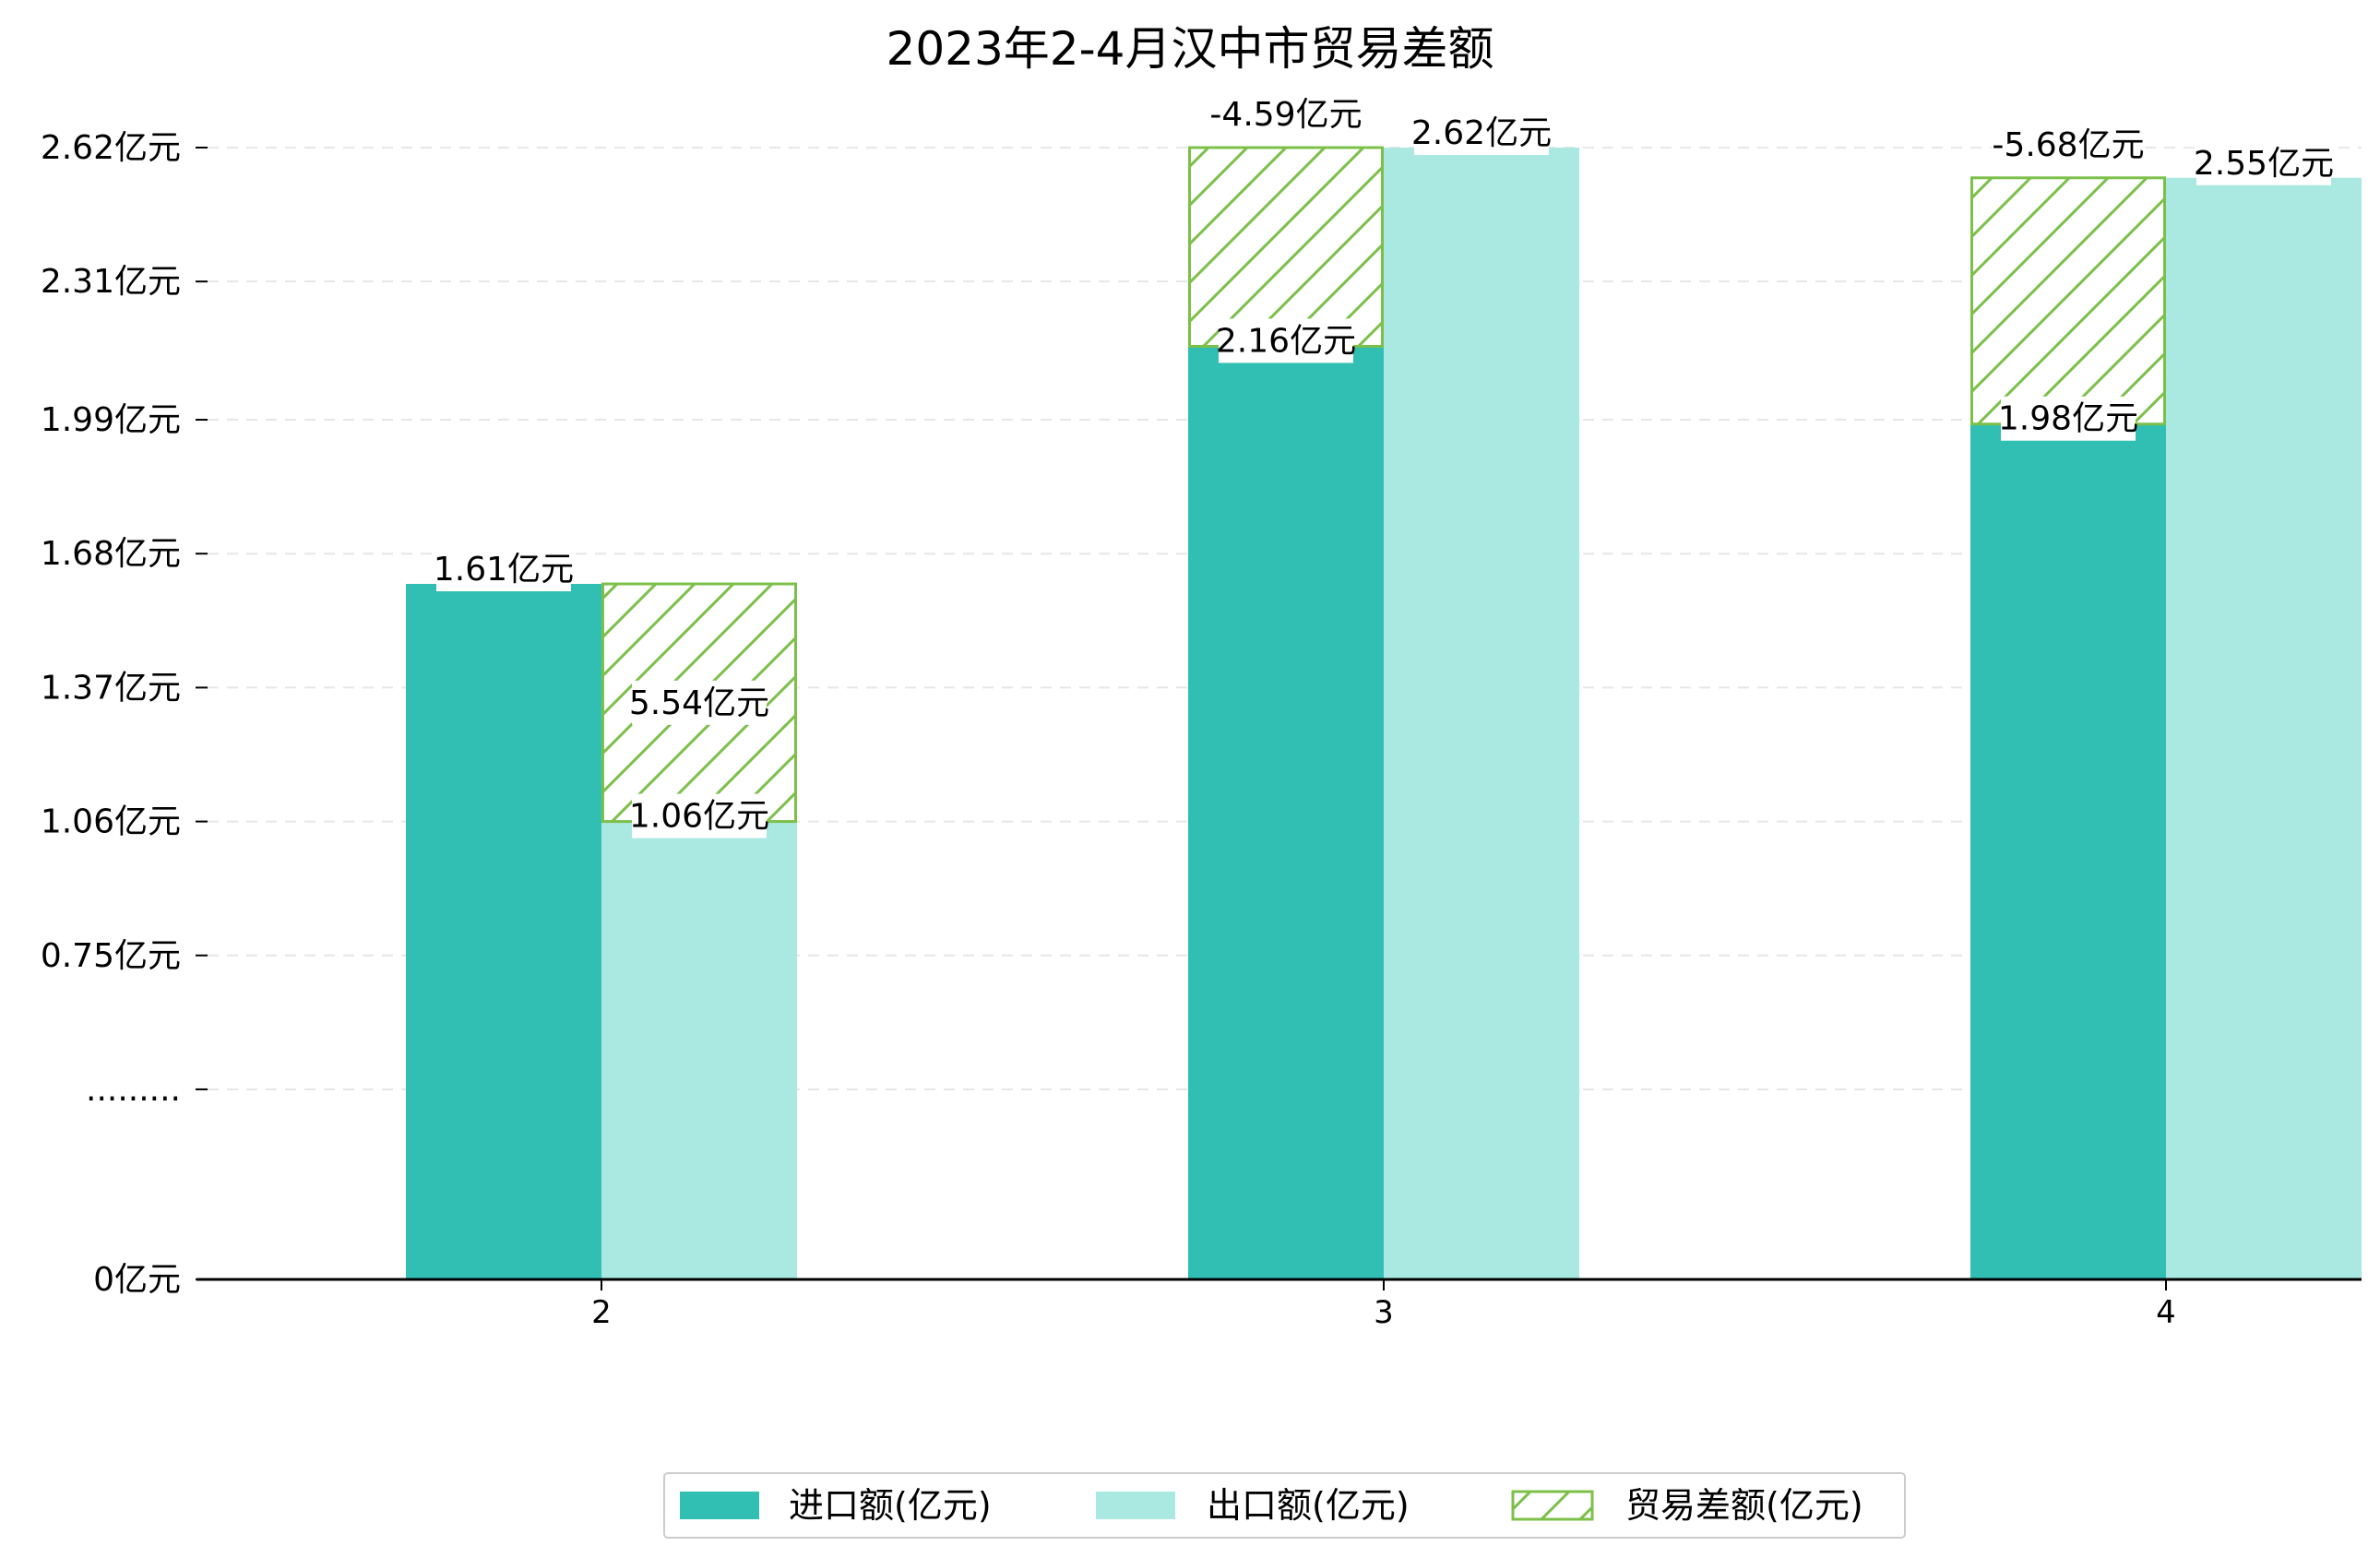  I want to click on legend: 进口额(亿元) 出口额(亿元) 贸易差额(亿元), so click(1284, 1505).